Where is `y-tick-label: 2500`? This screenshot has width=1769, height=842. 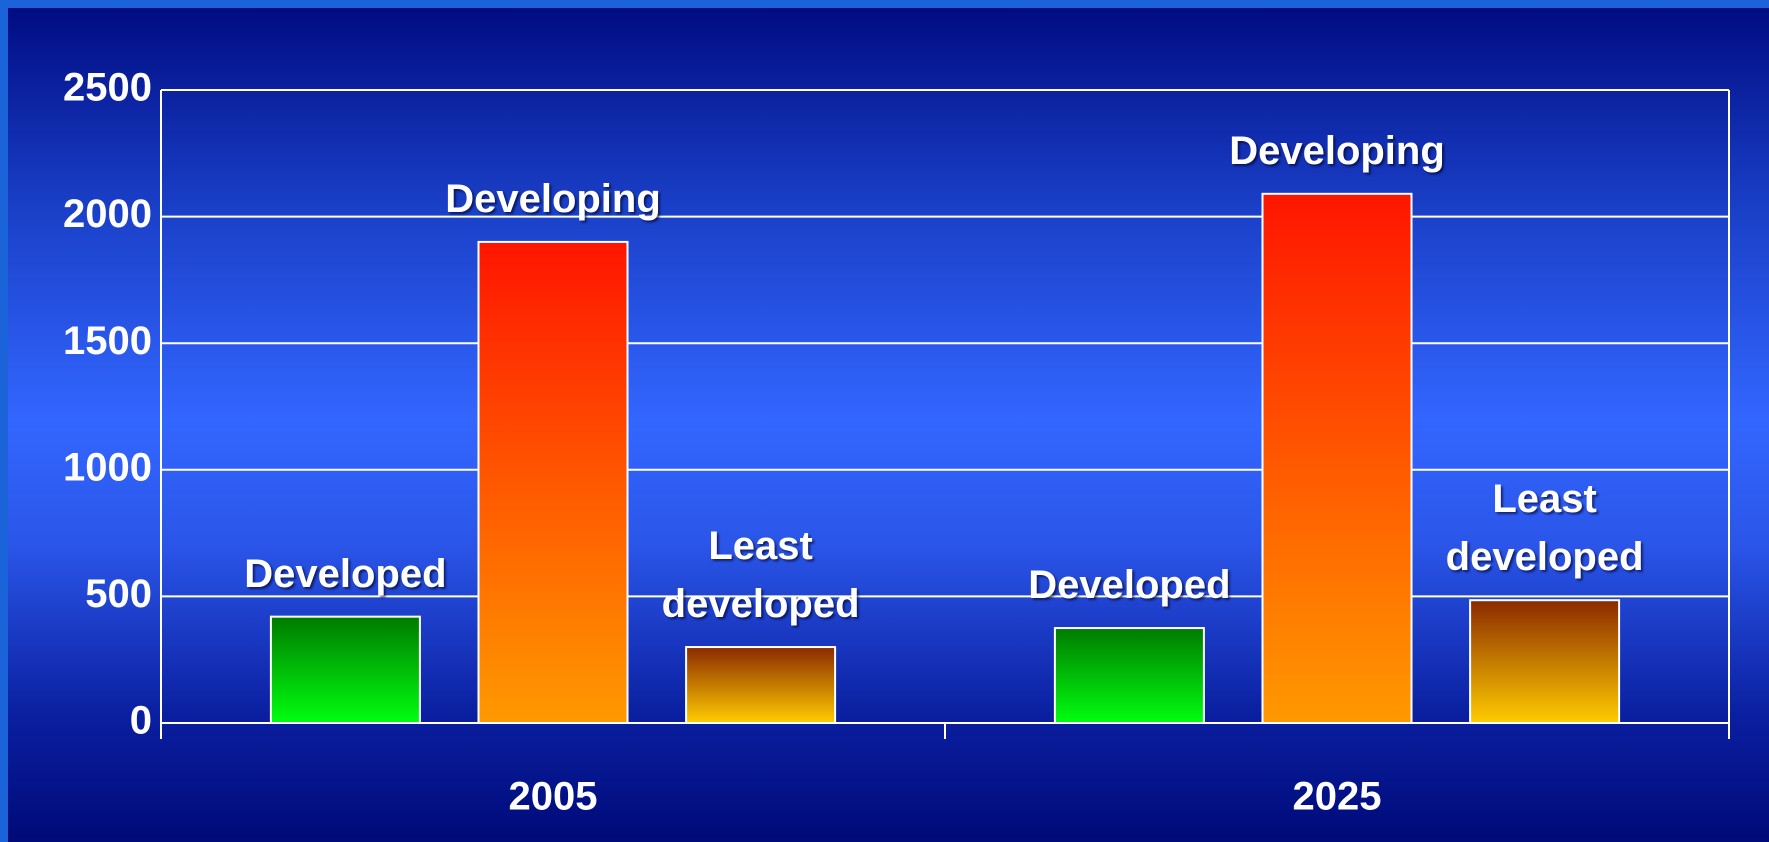 y-tick-label: 2500 is located at coordinates (107, 88).